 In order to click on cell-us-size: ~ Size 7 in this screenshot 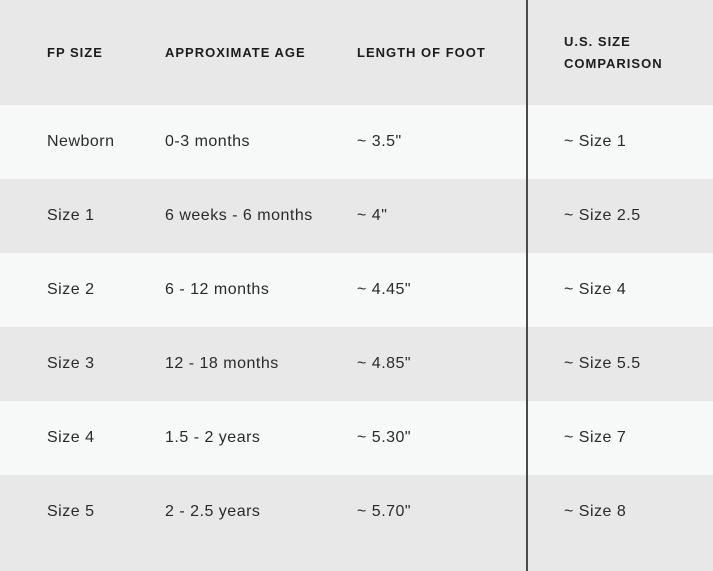, I will do `click(595, 437)`.